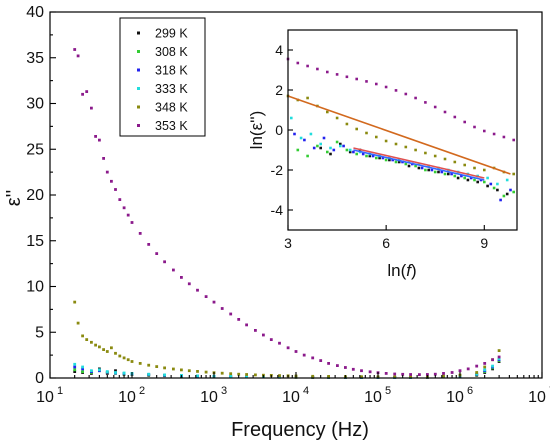  Describe the element at coordinates (470, 391) in the screenshot. I see `main-x-tick-exponent: 6` at that location.